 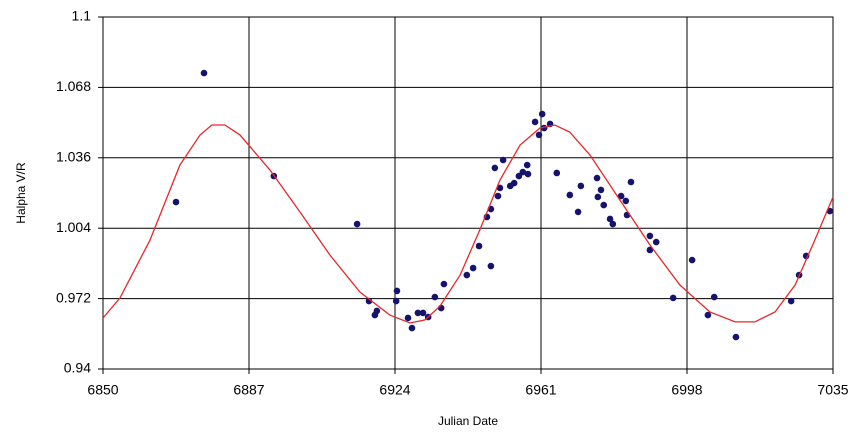 What do you see at coordinates (73, 227) in the screenshot?
I see `y-tick-label: 1.004` at bounding box center [73, 227].